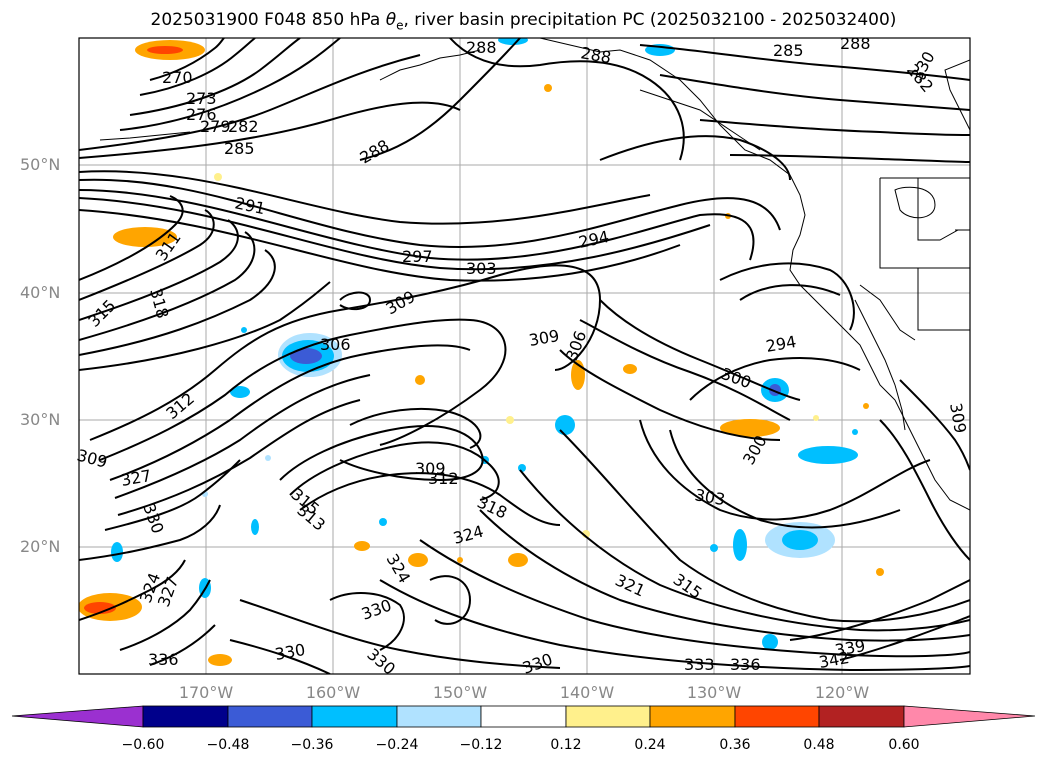 The image size is (1047, 767). Describe the element at coordinates (587, 692) in the screenshot. I see `lon-label: 140°W` at that location.